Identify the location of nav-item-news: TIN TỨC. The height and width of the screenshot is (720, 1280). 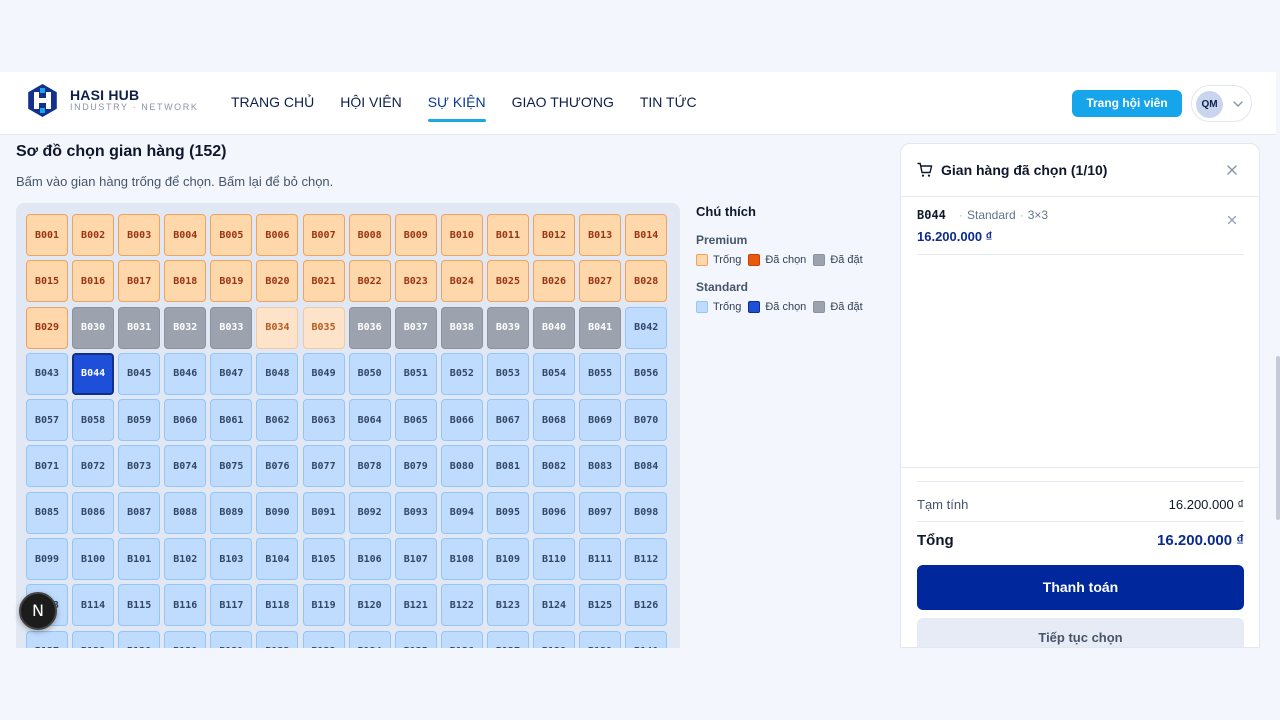
(668, 102).